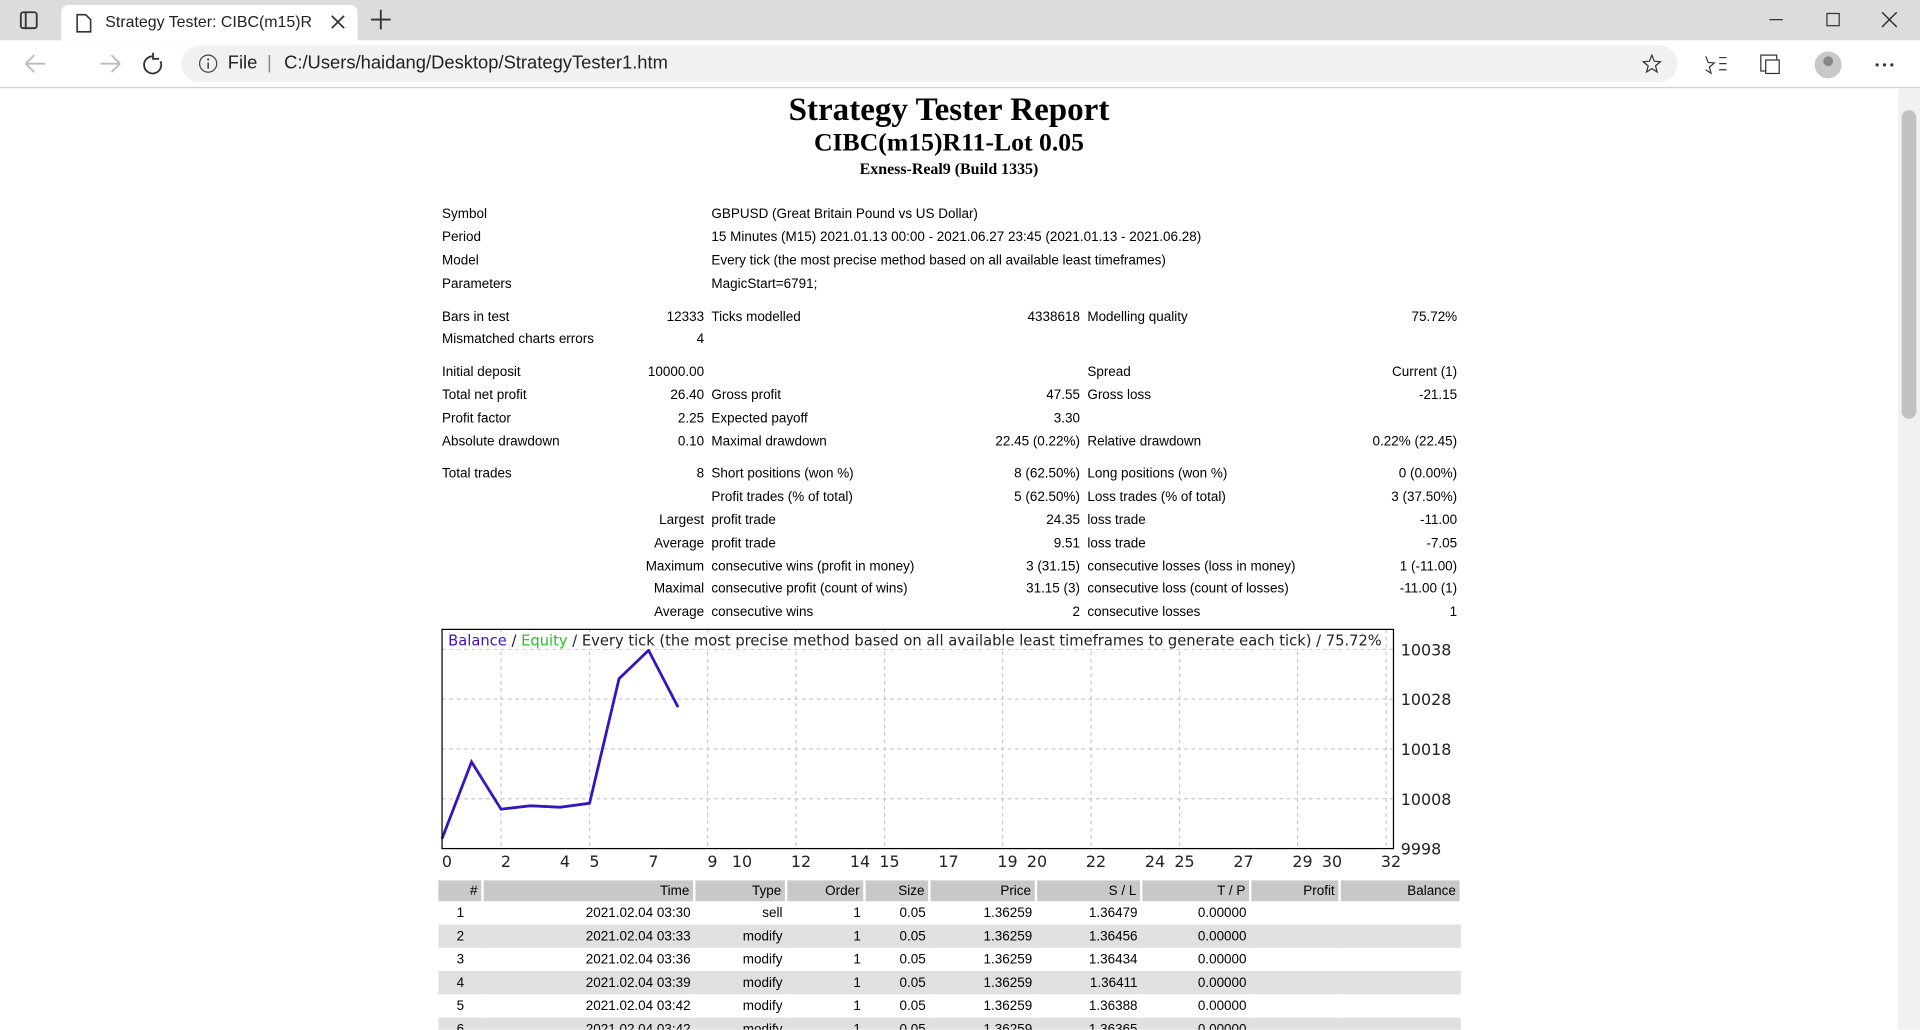  What do you see at coordinates (460, 936) in the screenshot?
I see `trade-cell: 2` at bounding box center [460, 936].